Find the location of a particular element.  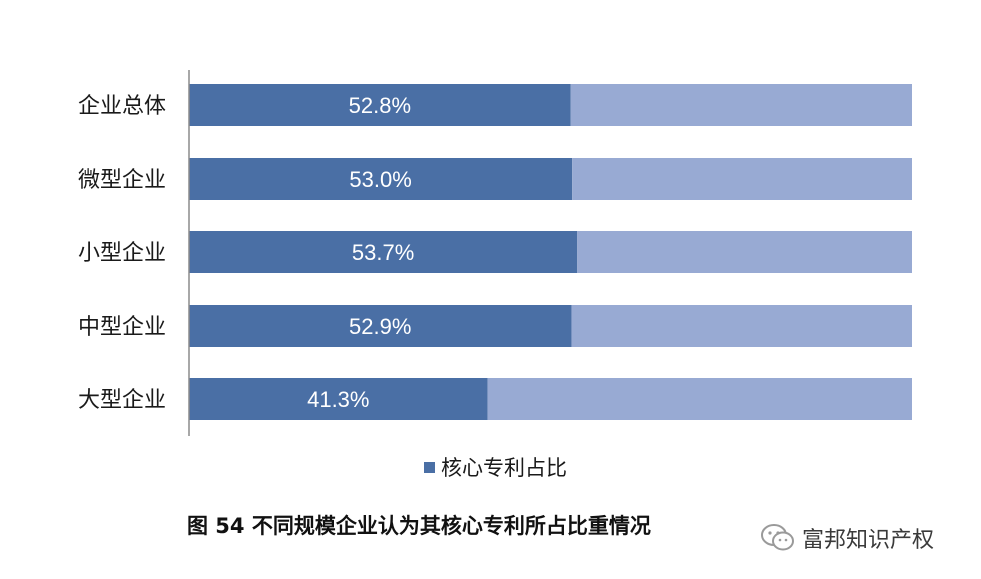

wechat-icon is located at coordinates (777, 537).